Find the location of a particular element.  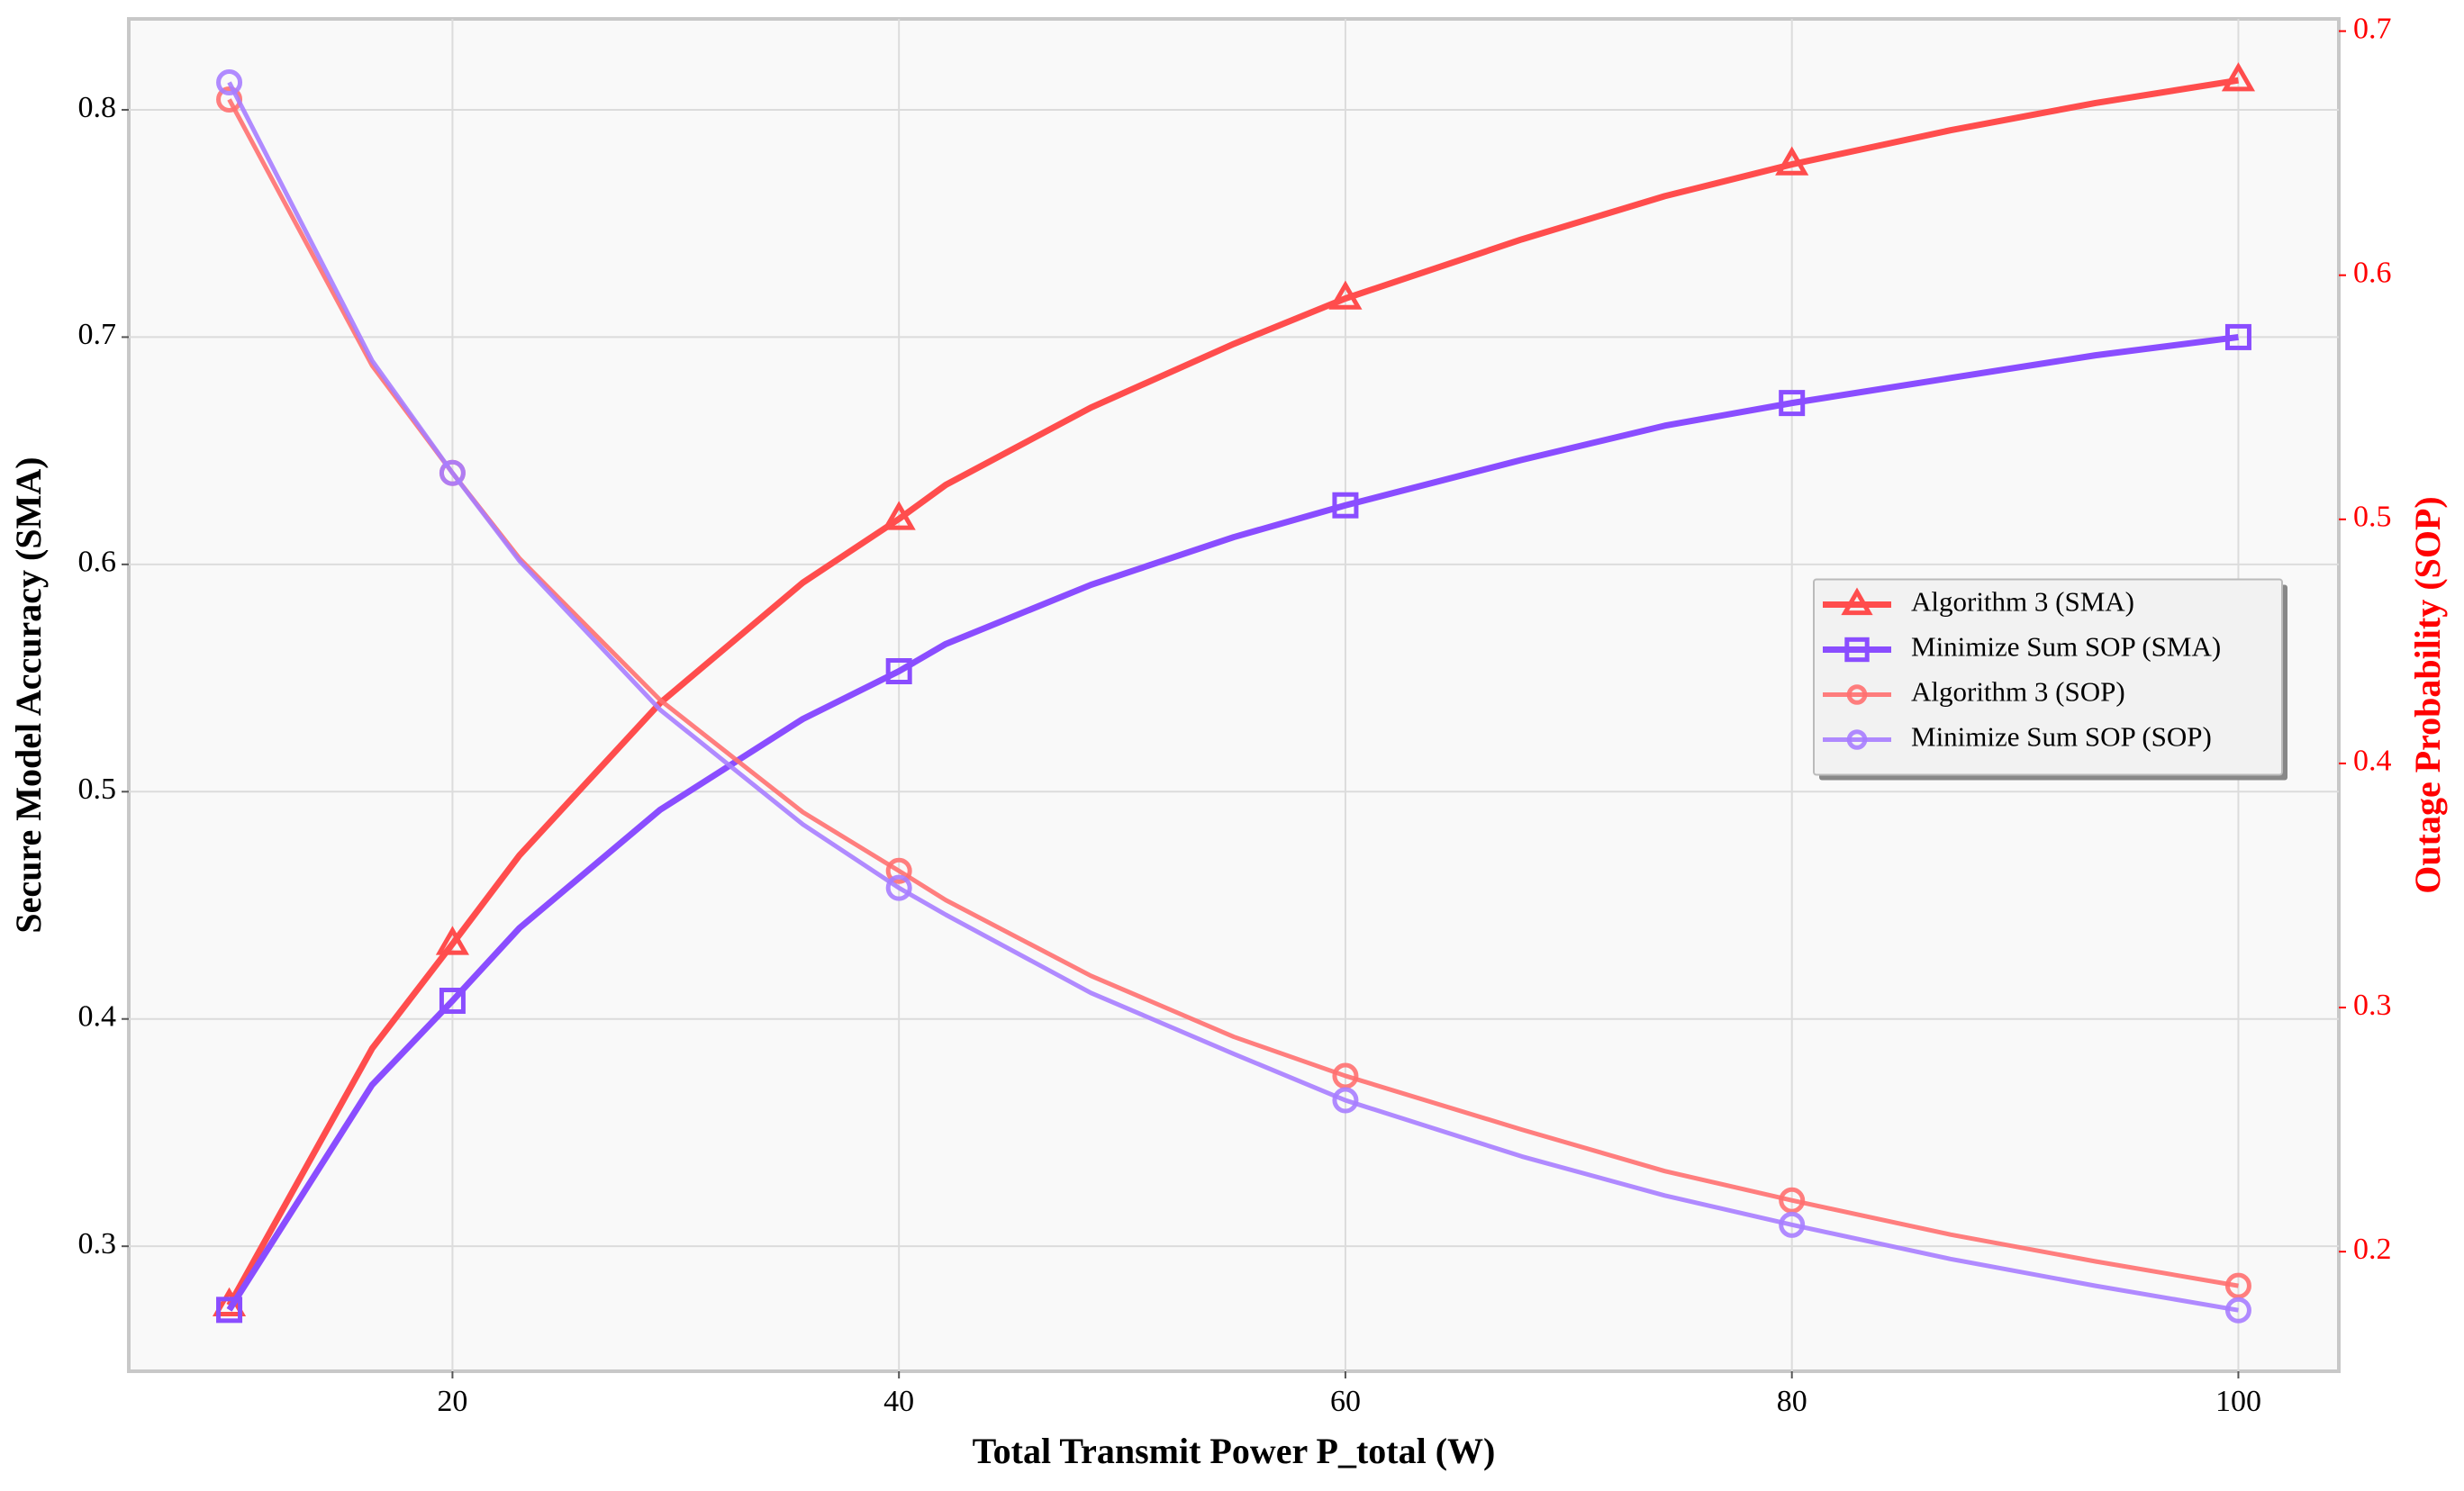

legend-label: Minimize Sum SOP (SOP) is located at coordinates (2061, 737).